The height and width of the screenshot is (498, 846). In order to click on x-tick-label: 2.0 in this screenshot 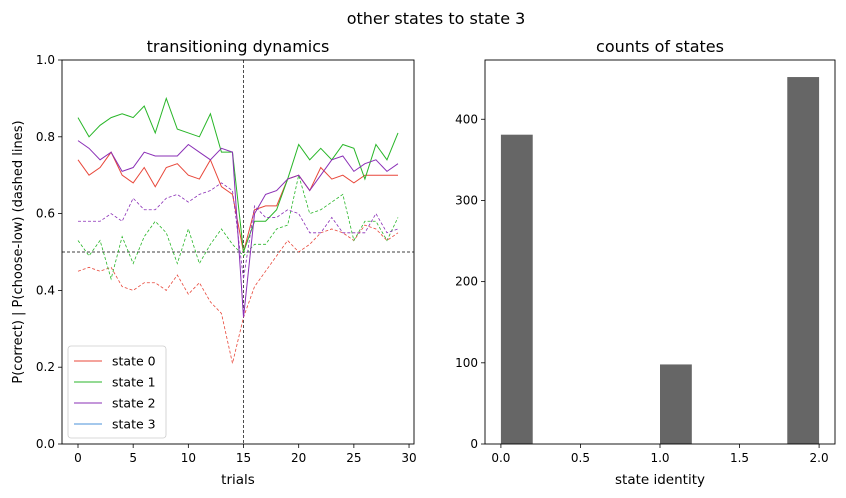, I will do `click(819, 458)`.